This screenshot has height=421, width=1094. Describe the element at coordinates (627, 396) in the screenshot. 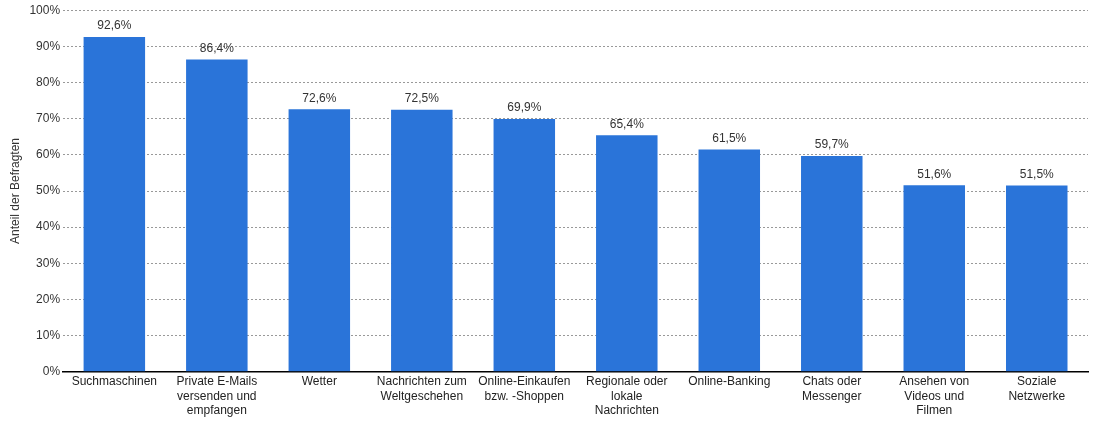

I see `x-tick-label: Regionale oder lokale Nachrichten` at that location.